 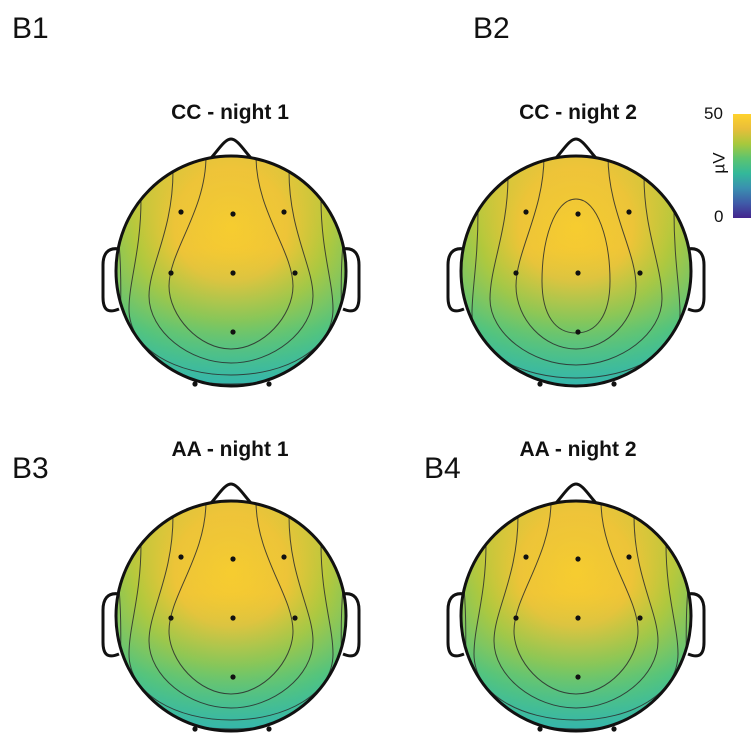 I want to click on colorbar, so click(x=742, y=166).